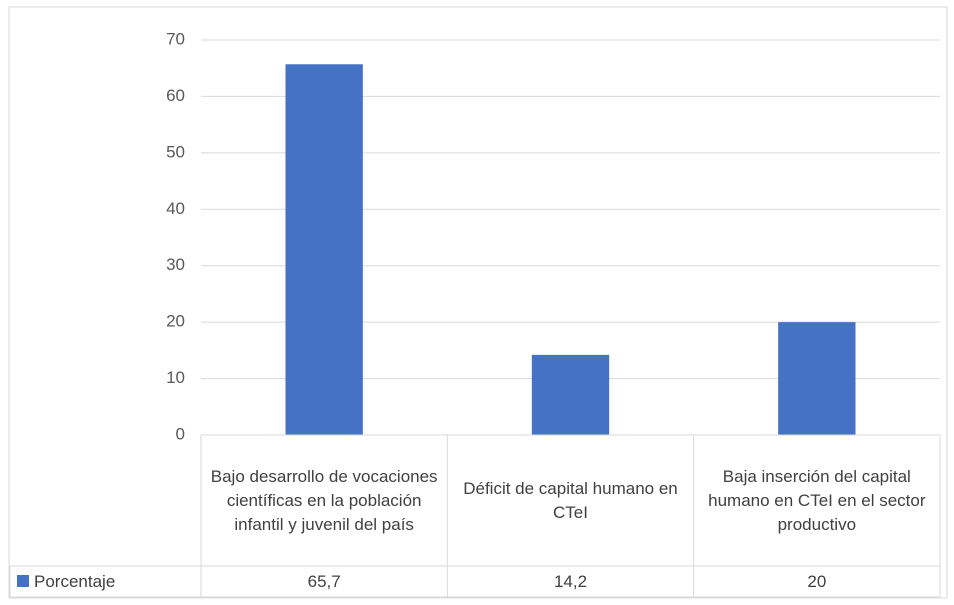 This screenshot has width=954, height=605. What do you see at coordinates (75, 581) in the screenshot?
I see `legend-label: Porcentaje` at bounding box center [75, 581].